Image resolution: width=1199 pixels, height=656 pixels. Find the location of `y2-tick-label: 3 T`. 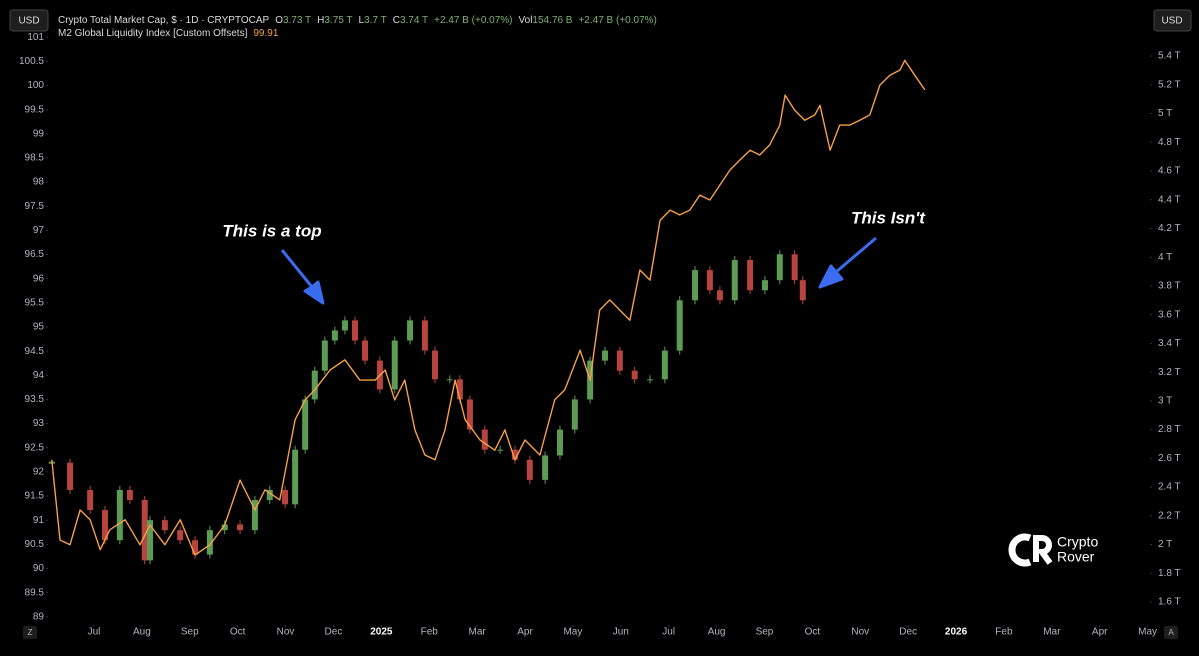

y2-tick-label: 3 T is located at coordinates (1165, 400).